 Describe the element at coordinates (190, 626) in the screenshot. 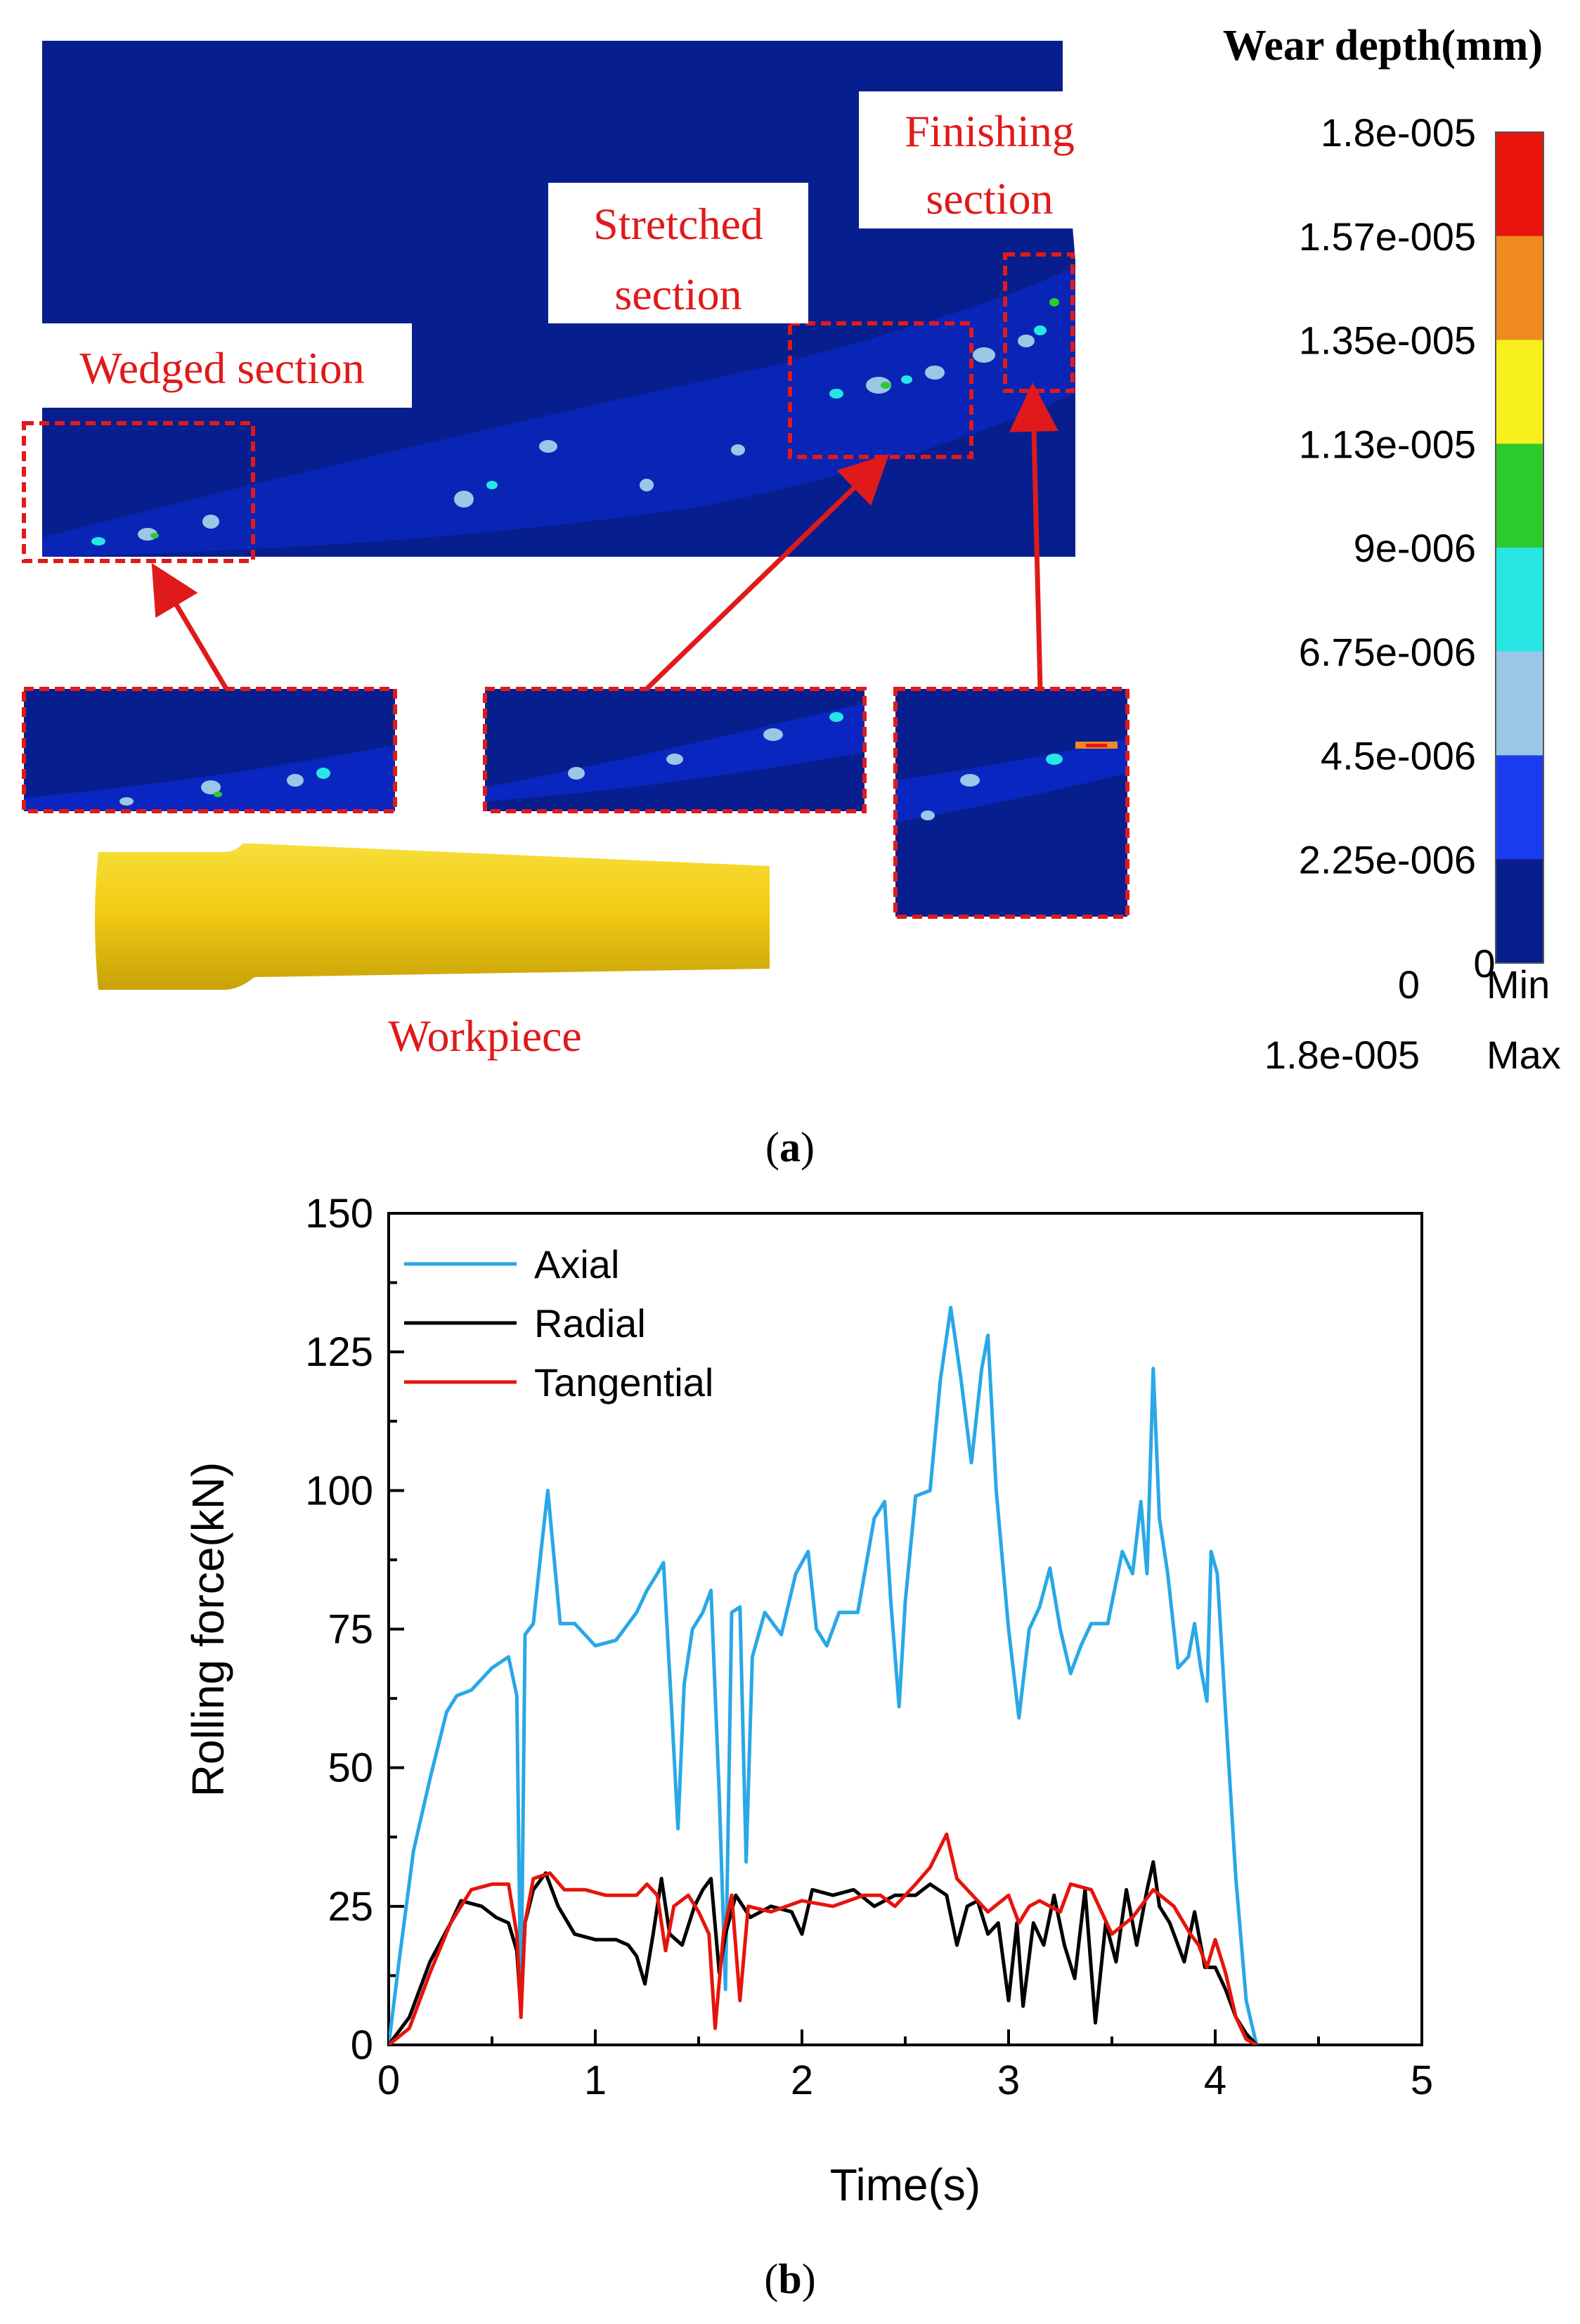

I see `wedged-arrow` at that location.